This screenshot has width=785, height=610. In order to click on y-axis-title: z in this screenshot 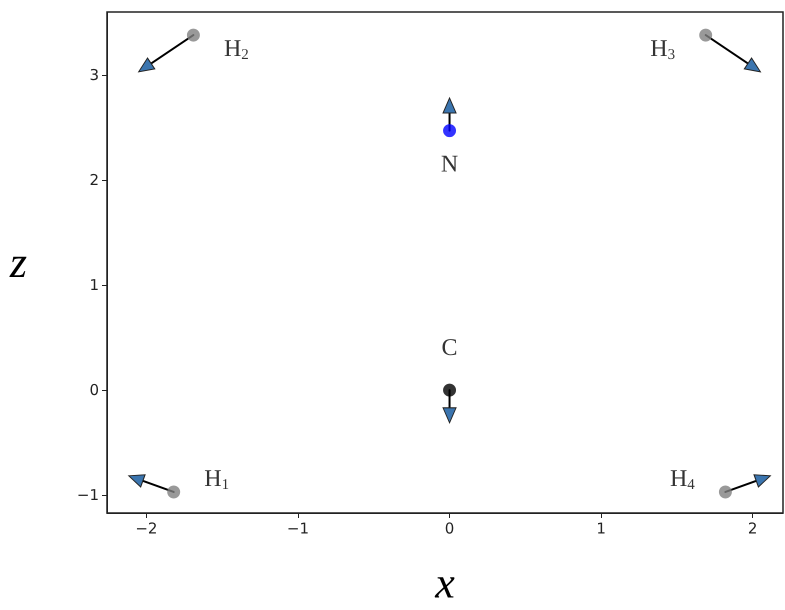, I will do `click(17, 262)`.